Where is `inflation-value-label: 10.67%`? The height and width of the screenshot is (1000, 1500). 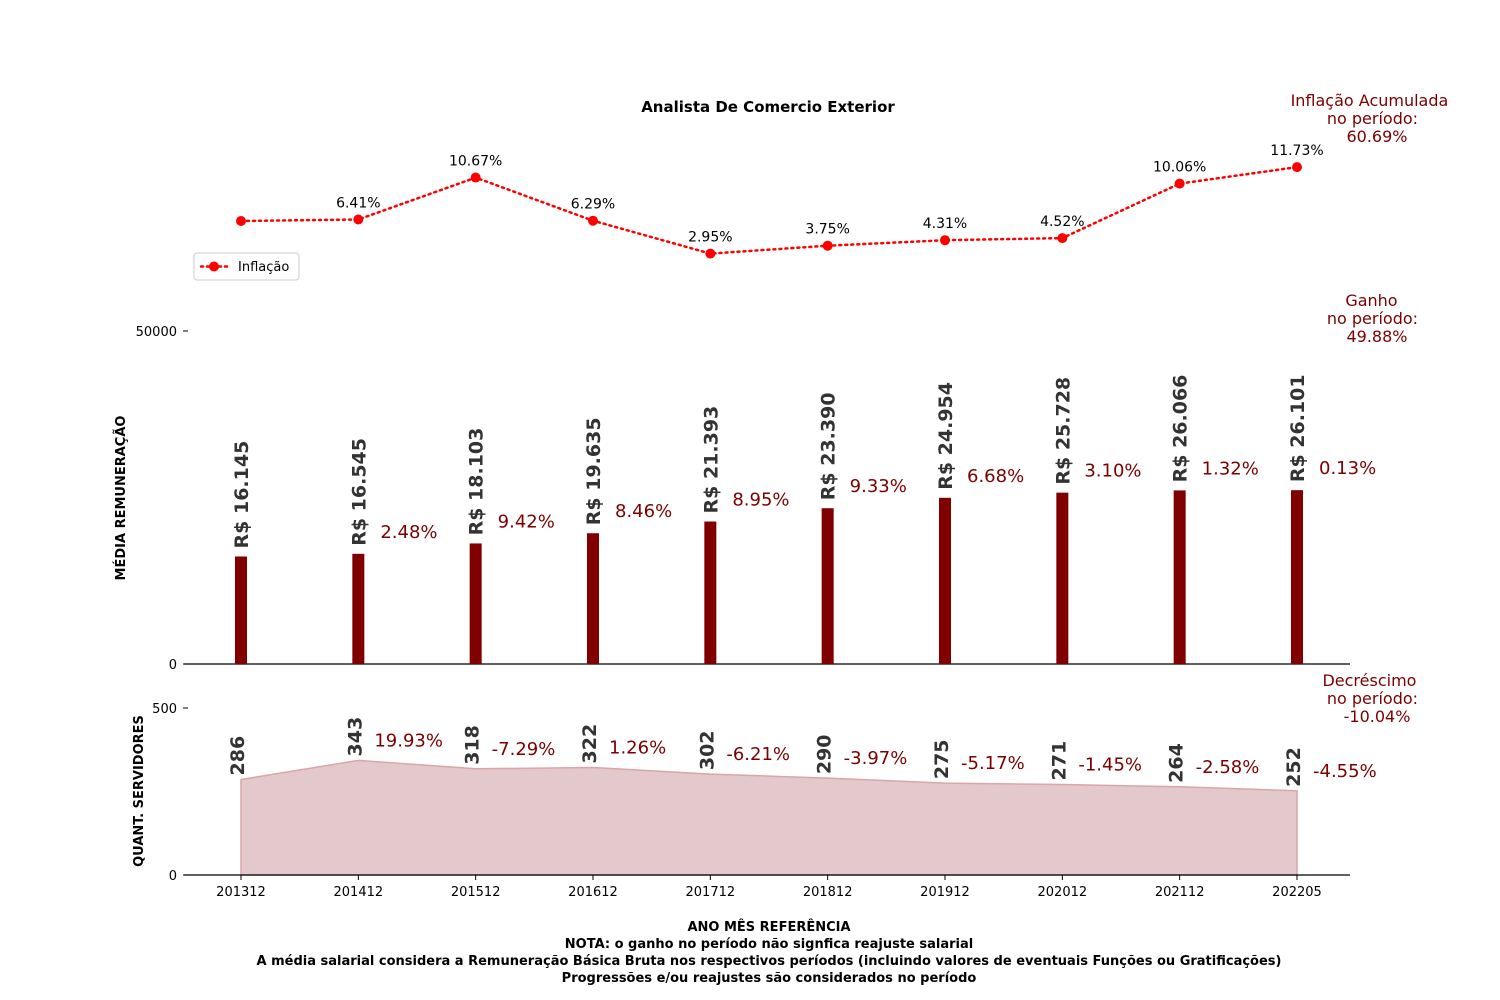
inflation-value-label: 10.67% is located at coordinates (475, 162).